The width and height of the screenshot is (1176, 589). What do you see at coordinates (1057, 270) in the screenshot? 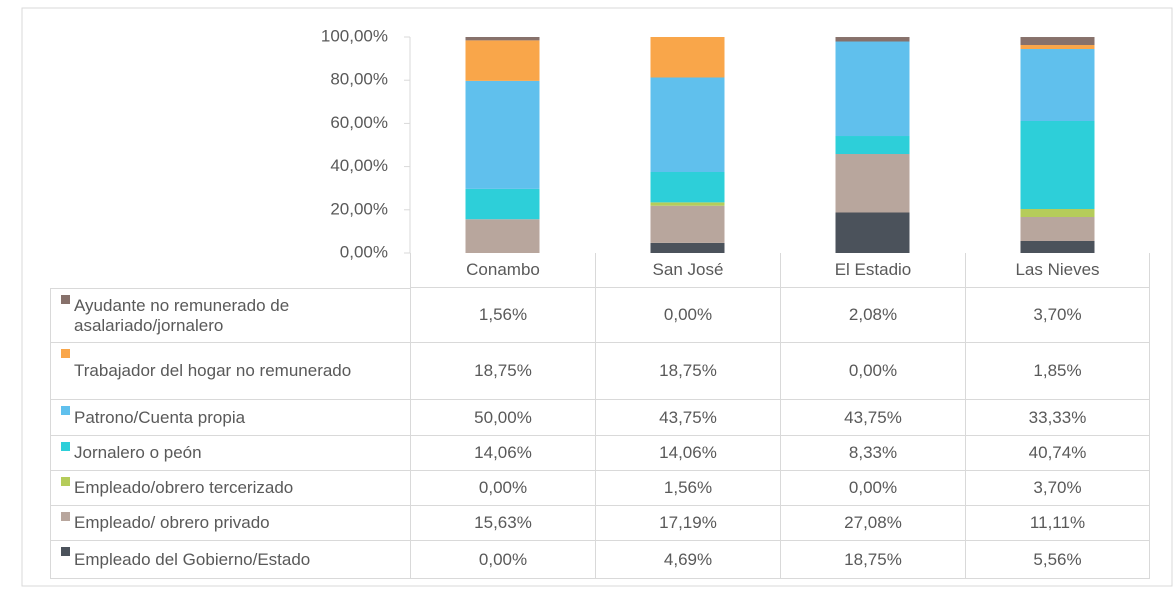
I see `x-tick-label: Las Nieves` at bounding box center [1057, 270].